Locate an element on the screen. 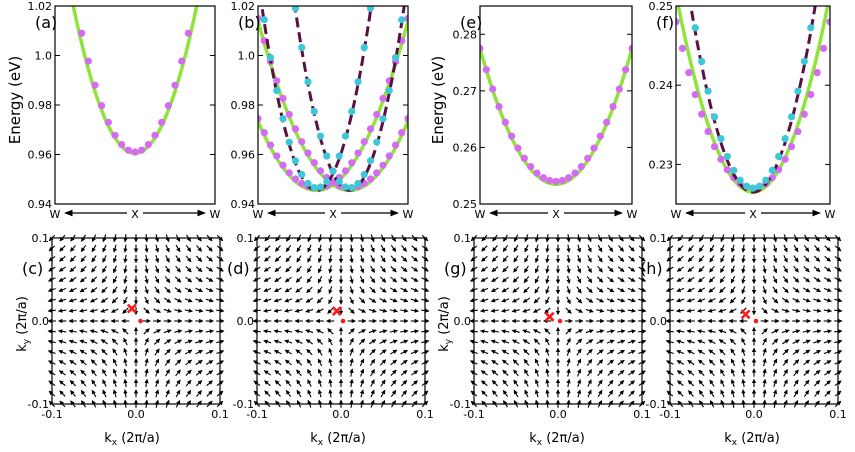  plot-area is located at coordinates (556, 115).